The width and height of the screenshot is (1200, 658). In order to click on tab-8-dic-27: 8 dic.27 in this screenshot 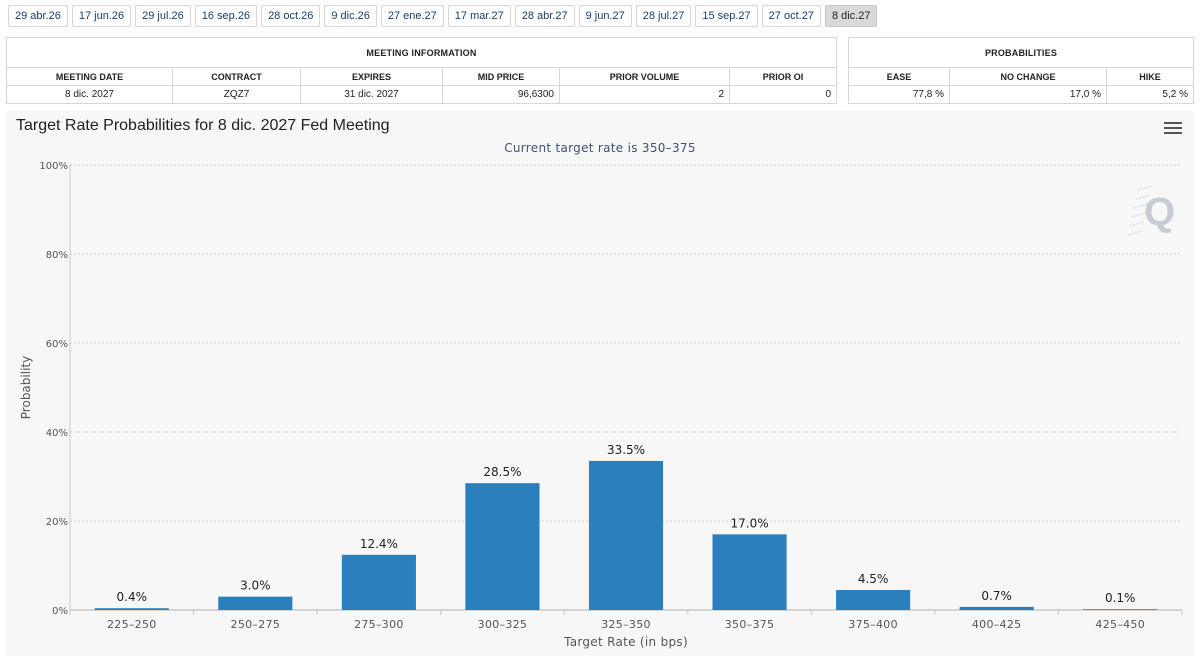, I will do `click(851, 16)`.